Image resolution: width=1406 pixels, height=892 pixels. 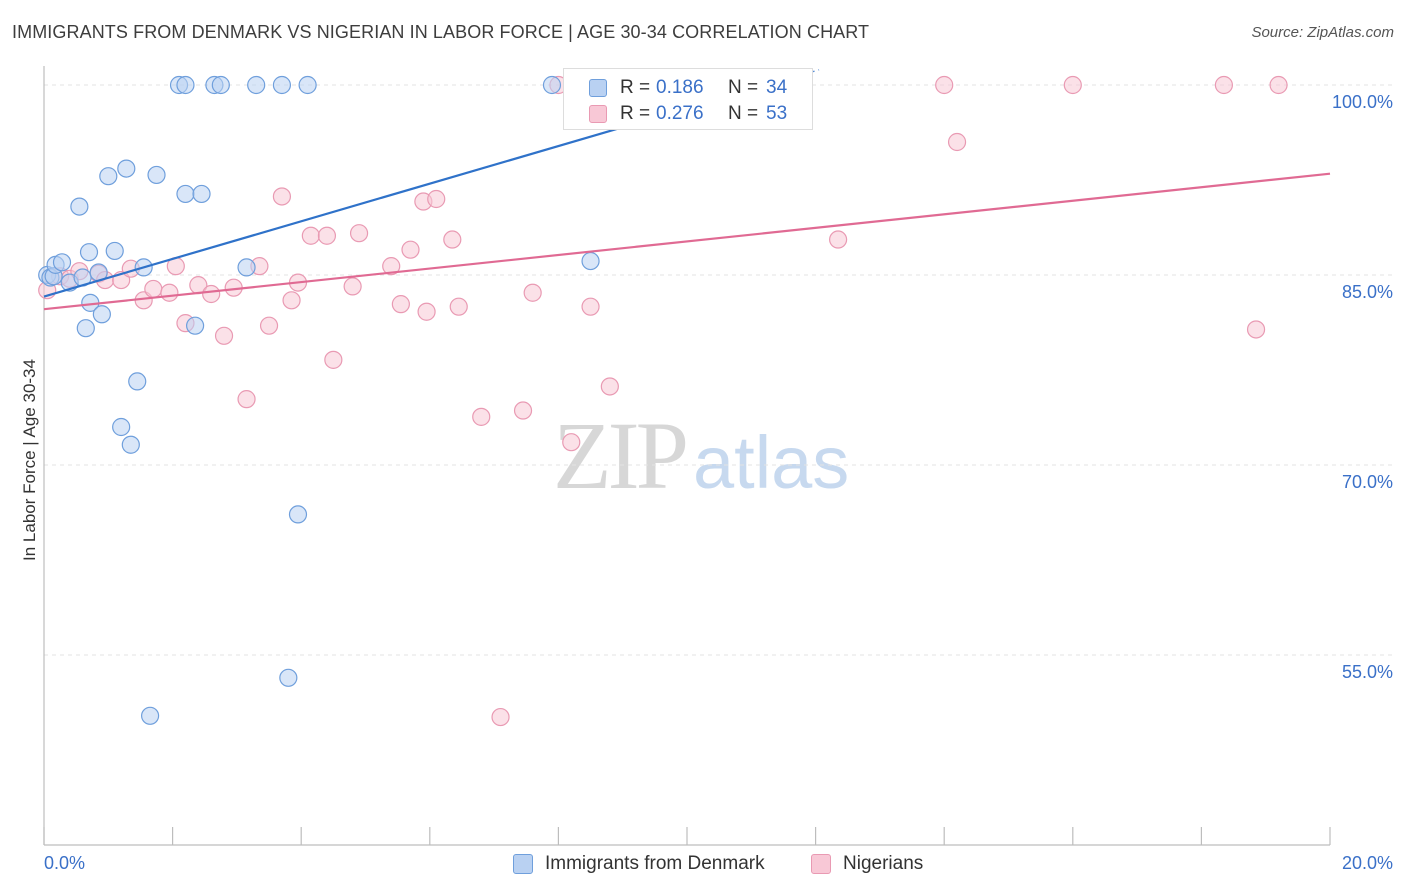 I want to click on watermark: ZIP atlas, so click(x=701, y=455).